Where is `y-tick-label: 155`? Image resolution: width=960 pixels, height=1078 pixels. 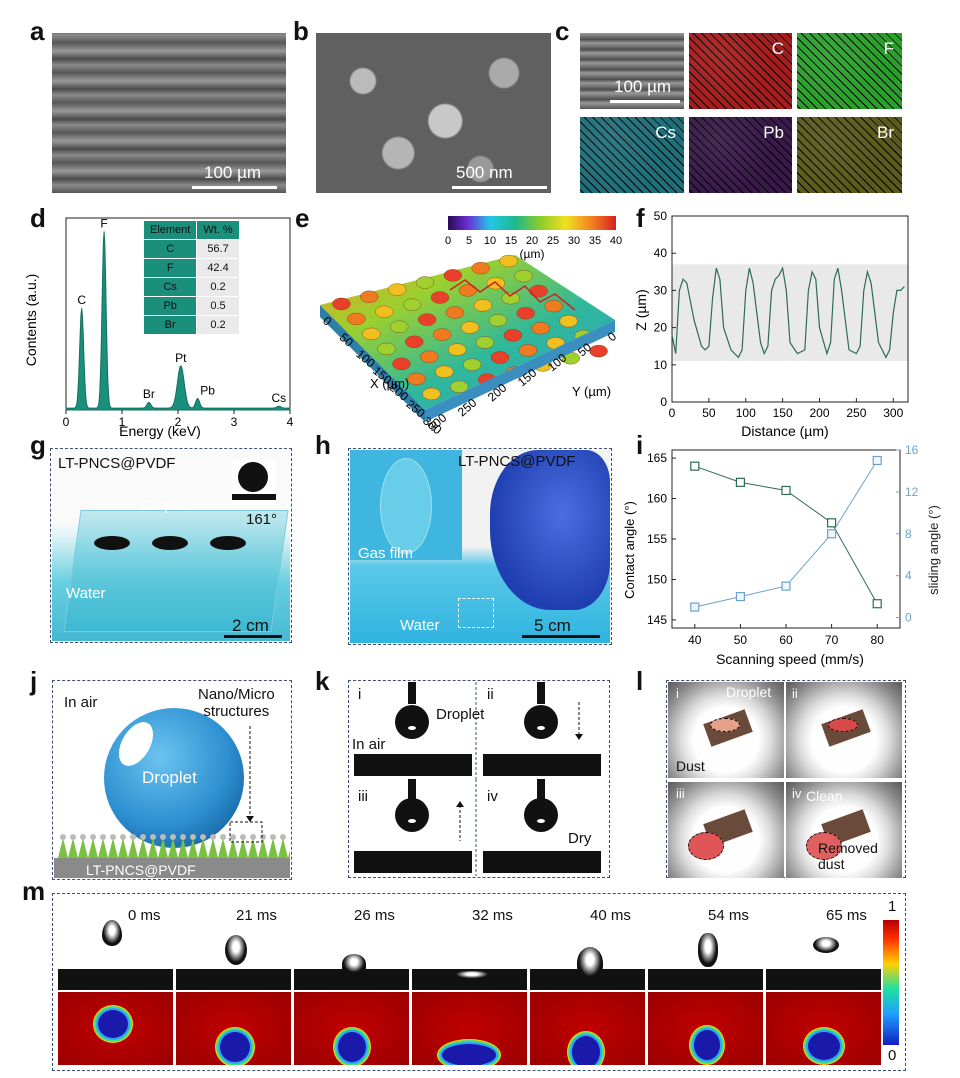 y-tick-label: 155 is located at coordinates (657, 539).